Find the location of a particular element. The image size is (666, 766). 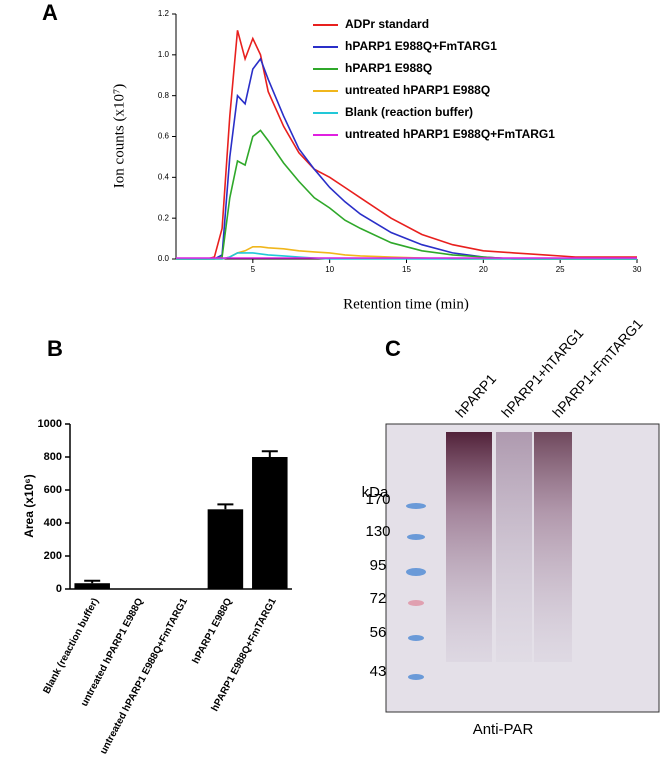

legend-label: ADPr standard is located at coordinates (387, 24).